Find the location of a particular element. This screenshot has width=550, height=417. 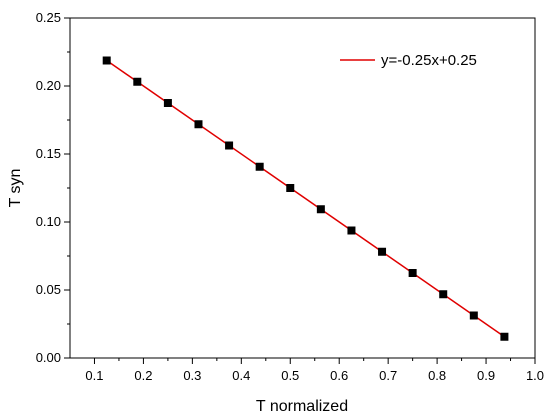

x-tick-label: 0.4 is located at coordinates (241, 375).